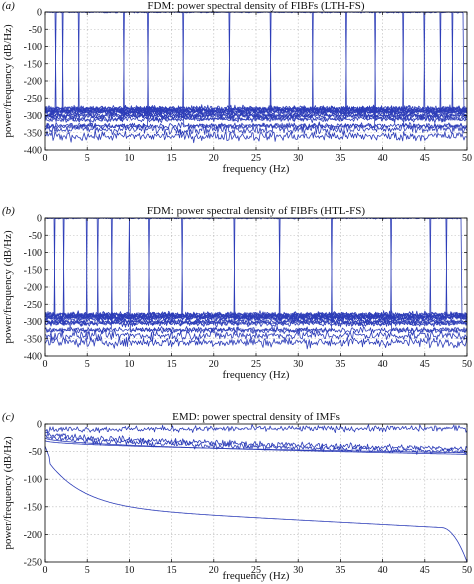  Describe the element at coordinates (256, 417) in the screenshot. I see `chart-title: EMD: power spectral density of IMFs` at that location.